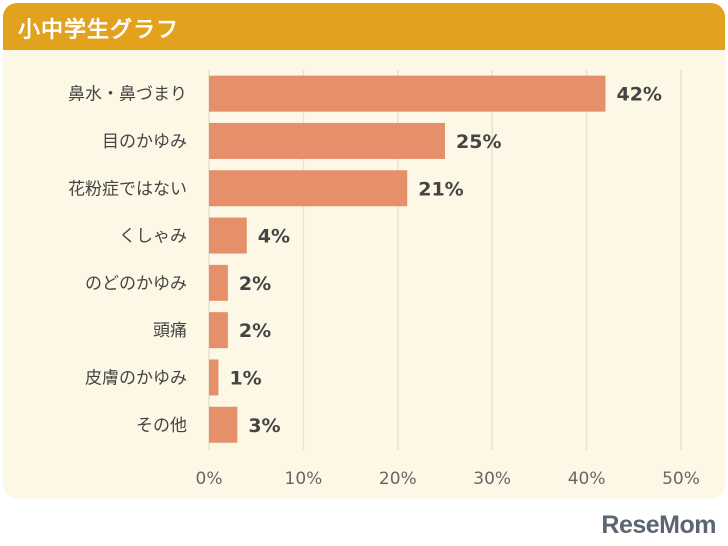 The width and height of the screenshot is (728, 546). Describe the element at coordinates (364, 26) in the screenshot. I see `chart-header: 小中学生グラフ` at that location.